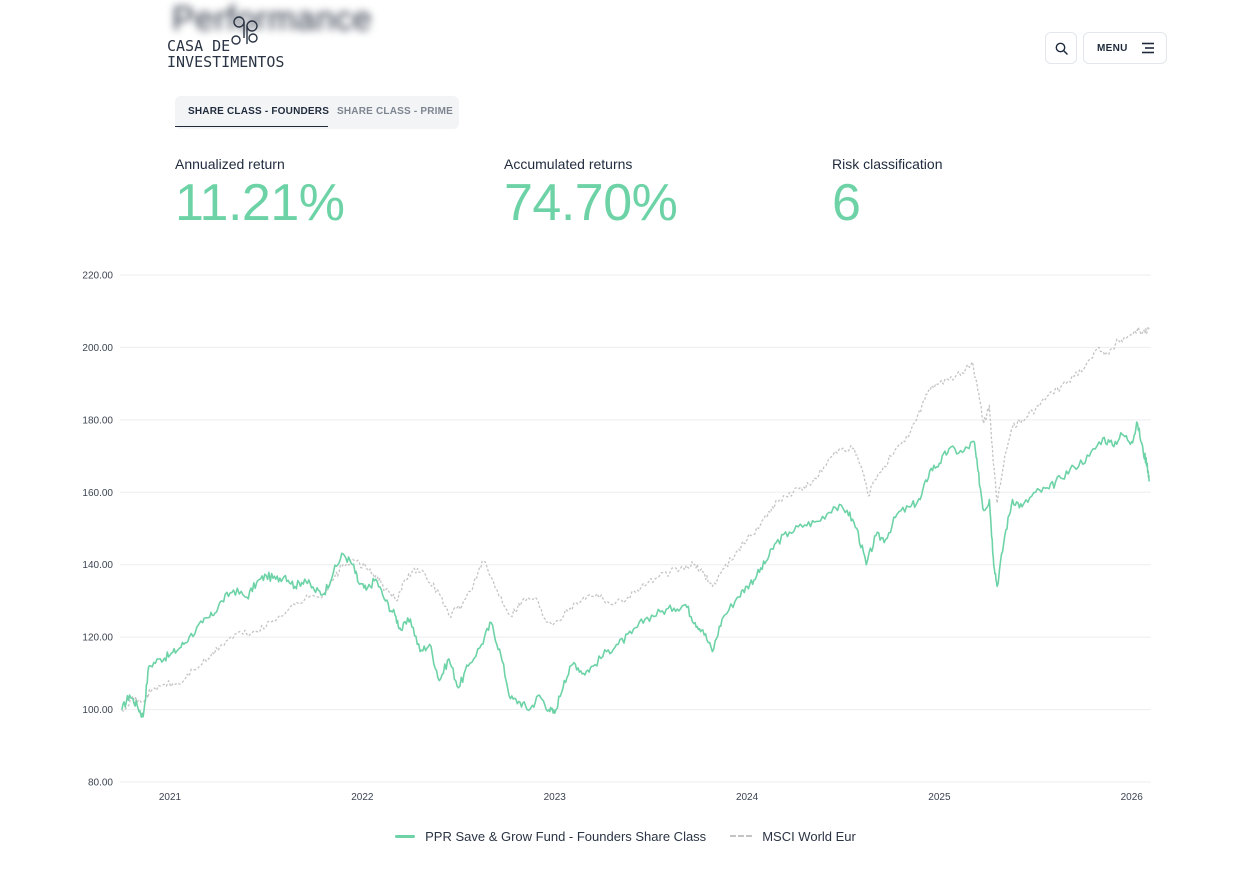 The image size is (1251, 869). What do you see at coordinates (405, 836) in the screenshot?
I see `legend-swatch-fund` at bounding box center [405, 836].